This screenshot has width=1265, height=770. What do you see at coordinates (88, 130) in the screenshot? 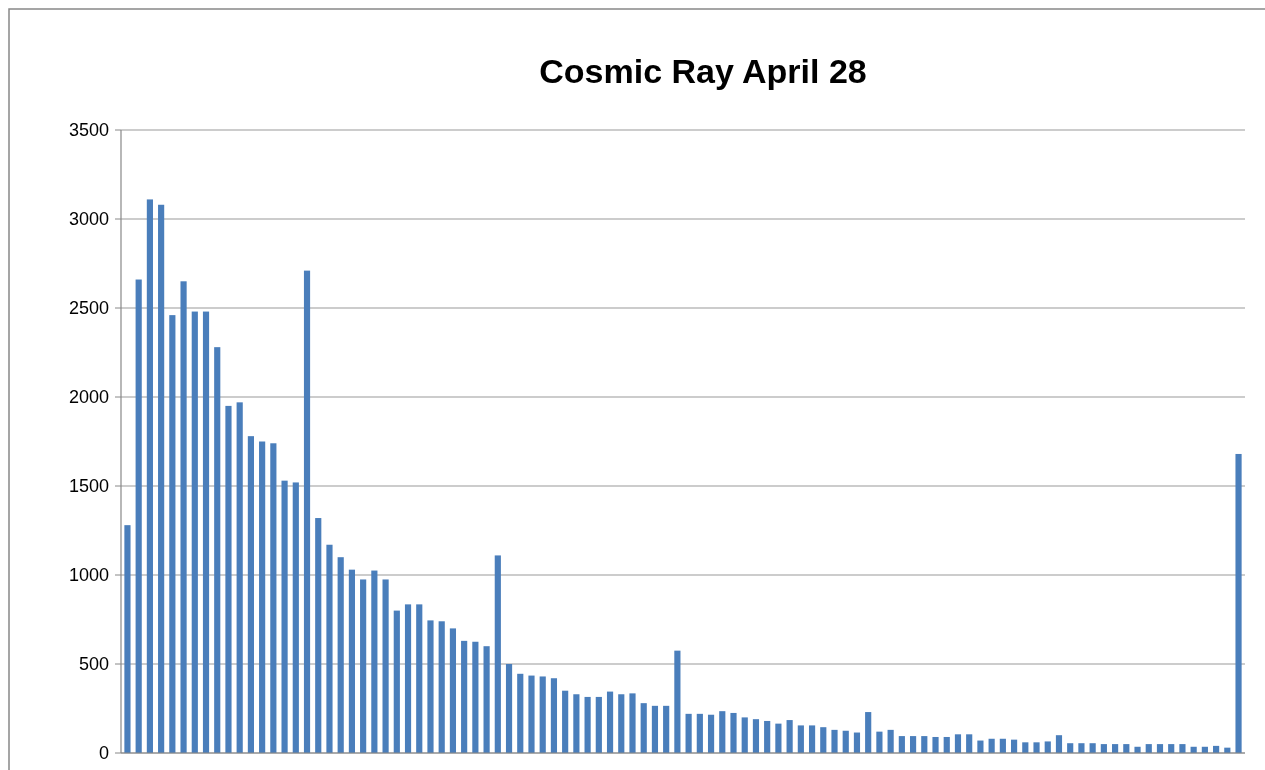
I see `y-tick-label: 3500` at bounding box center [88, 130].